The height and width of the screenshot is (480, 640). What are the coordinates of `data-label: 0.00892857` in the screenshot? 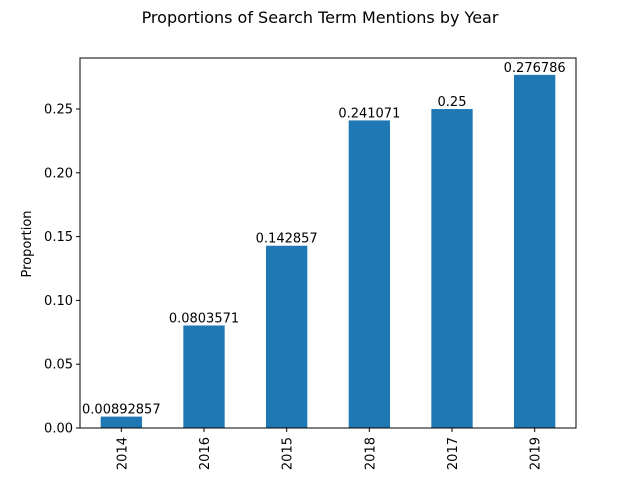 It's located at (121, 410).